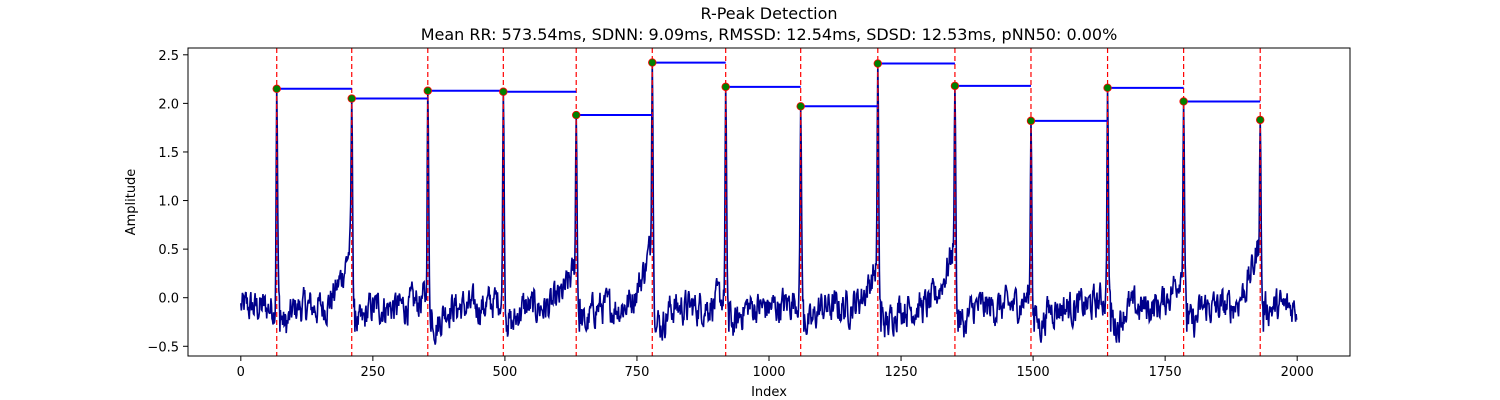  What do you see at coordinates (131, 202) in the screenshot?
I see `y-axis-label: Amplitude` at bounding box center [131, 202].